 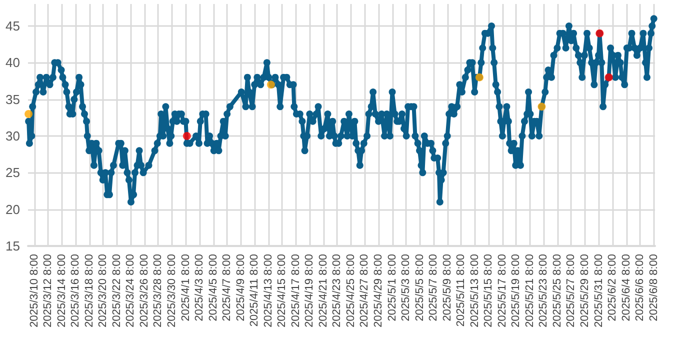 I want to click on x-tick-label: 2025/4/13 8:00, so click(x=268, y=291).